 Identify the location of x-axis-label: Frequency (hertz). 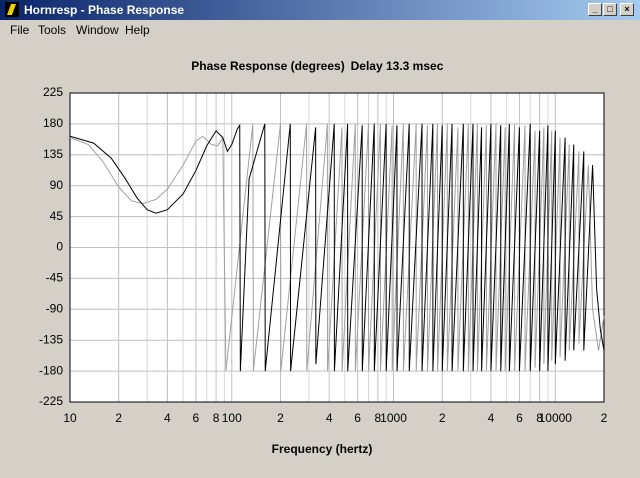
(322, 449).